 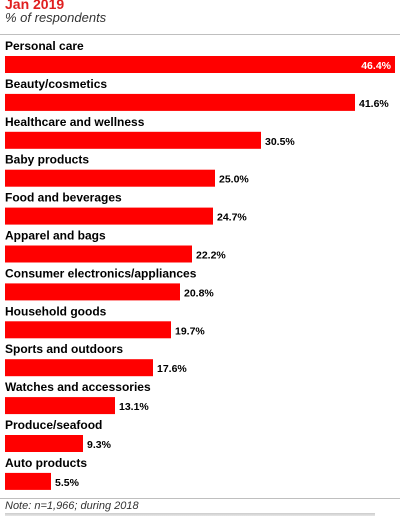 I want to click on category-label-food-and-beverages: Food and beverages, so click(x=63, y=198).